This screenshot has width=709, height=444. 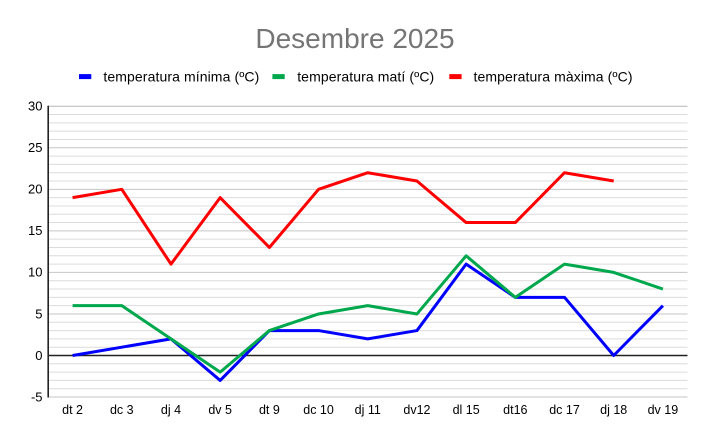 What do you see at coordinates (269, 410) in the screenshot?
I see `svg-text: dt 9` at bounding box center [269, 410].